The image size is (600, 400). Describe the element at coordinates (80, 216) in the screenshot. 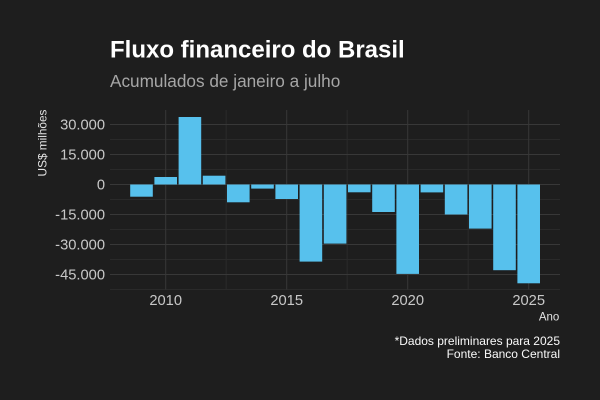

I see `svg-text: -15.000` at that location.